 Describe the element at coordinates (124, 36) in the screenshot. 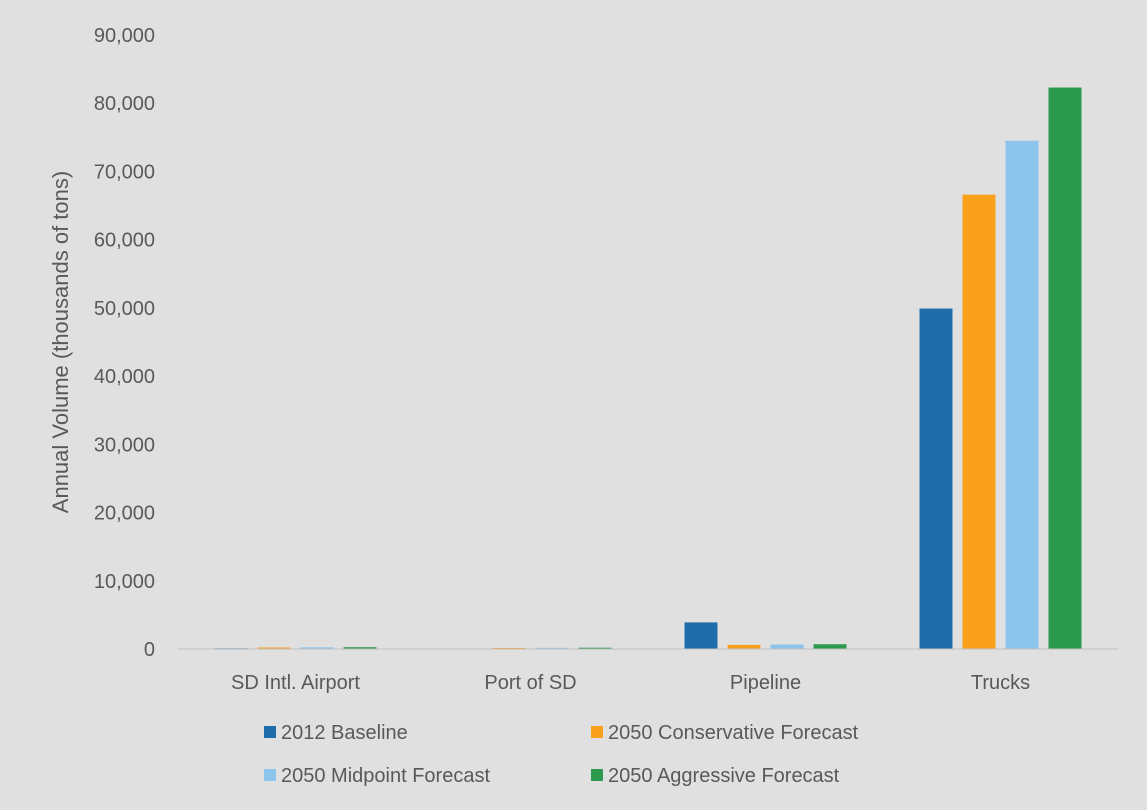

I see `y-tick-label: 90,000` at that location.